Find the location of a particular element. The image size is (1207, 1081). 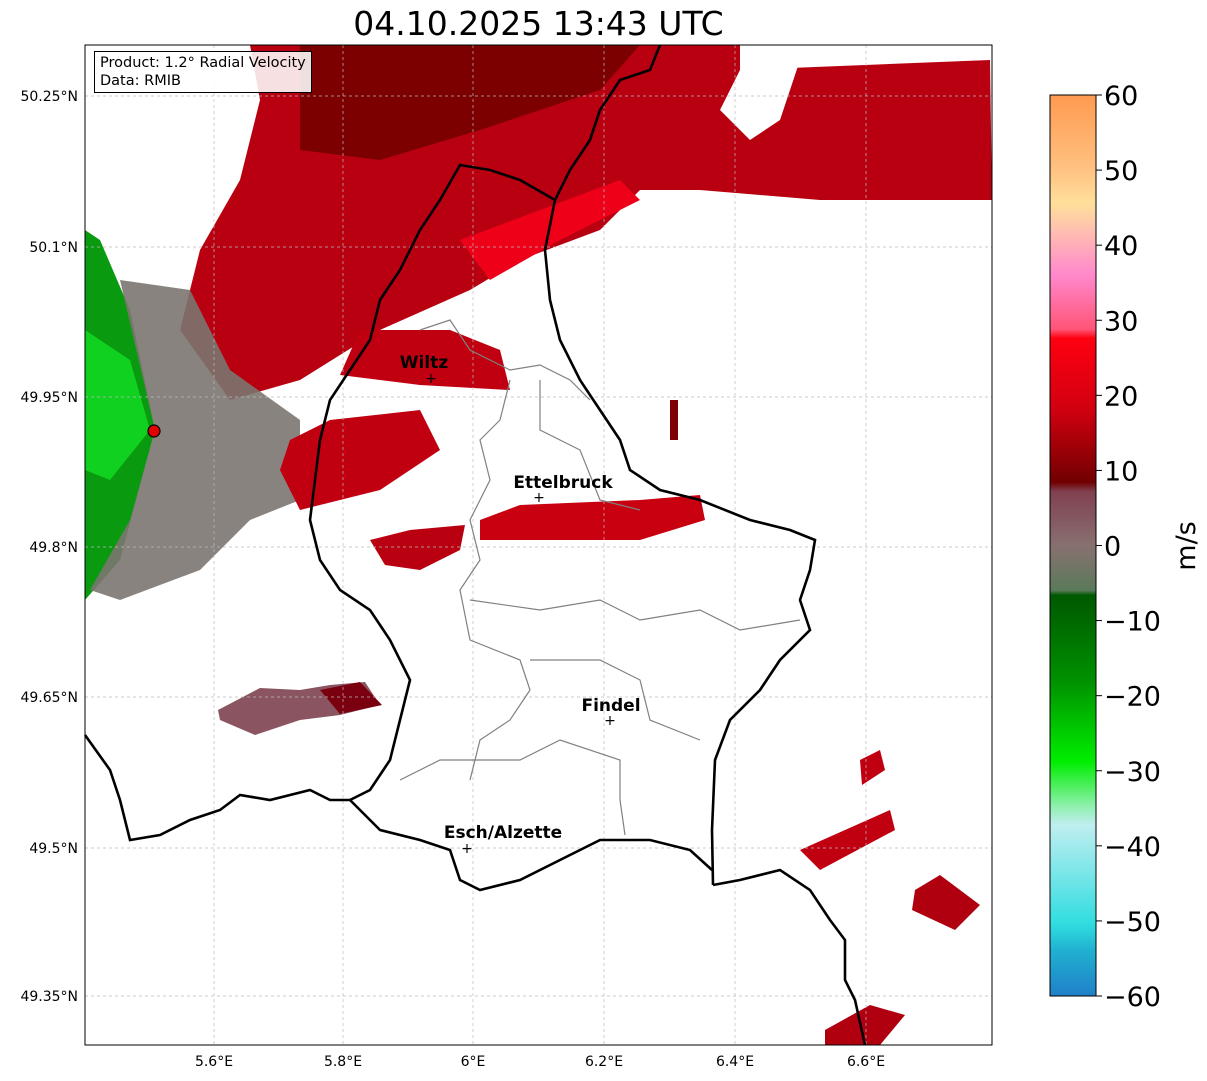

colorbar-tick-label: 30 is located at coordinates (1121, 321).